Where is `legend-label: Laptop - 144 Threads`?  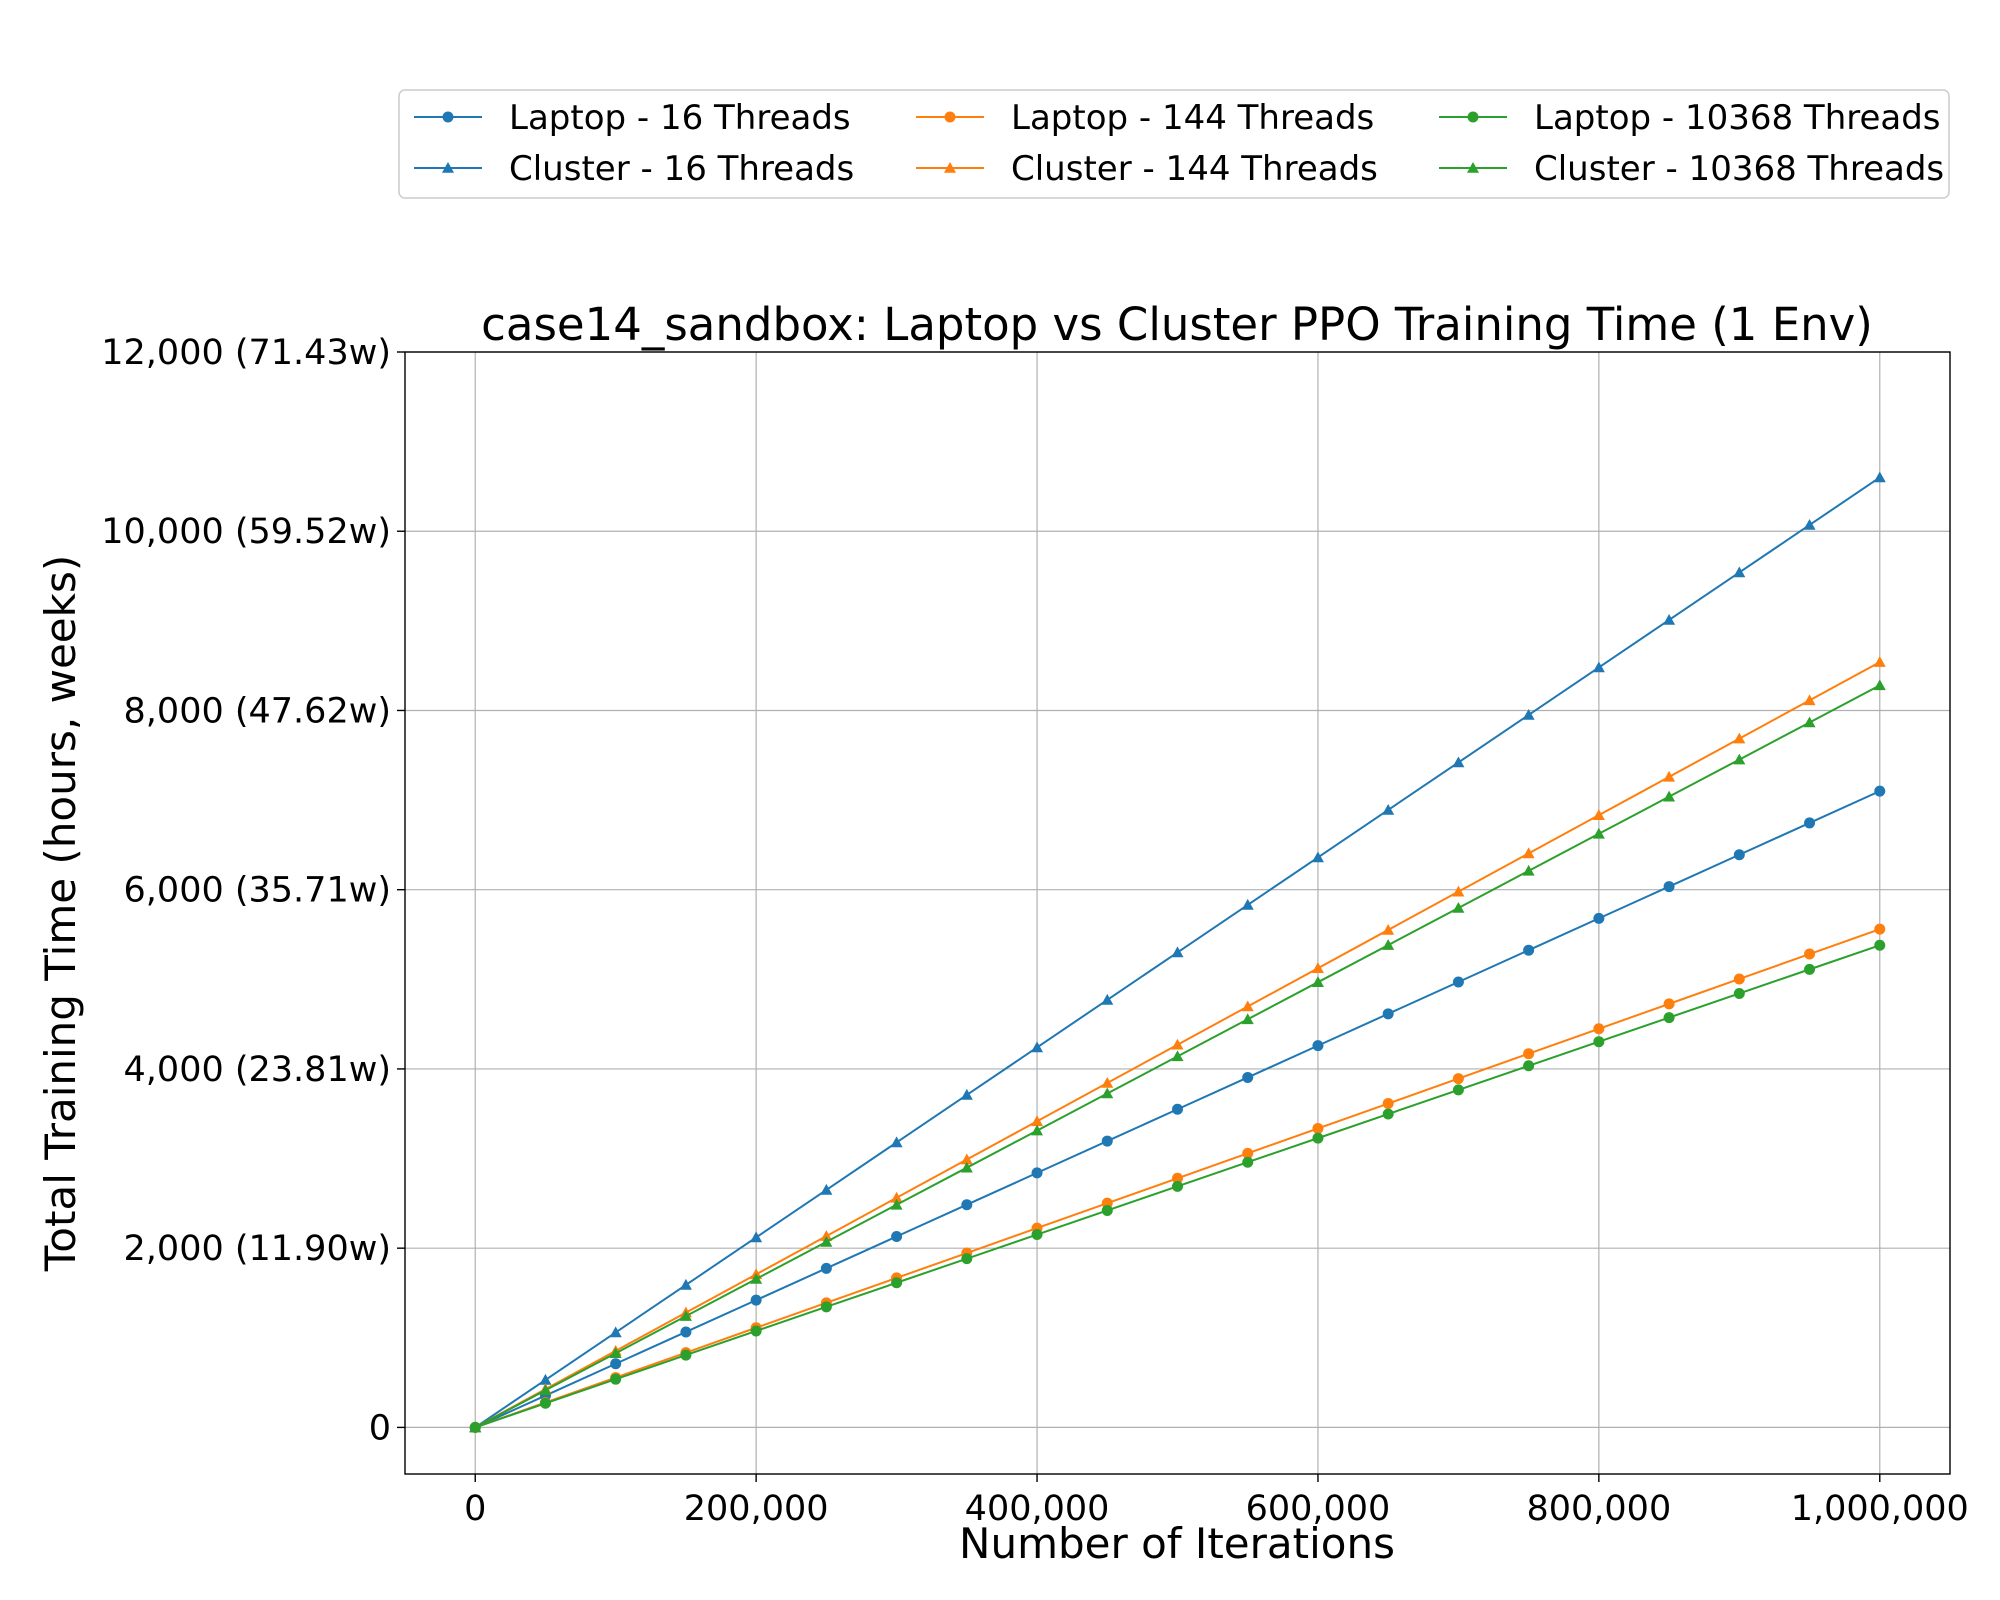 legend-label: Laptop - 144 Threads is located at coordinates (1192, 118).